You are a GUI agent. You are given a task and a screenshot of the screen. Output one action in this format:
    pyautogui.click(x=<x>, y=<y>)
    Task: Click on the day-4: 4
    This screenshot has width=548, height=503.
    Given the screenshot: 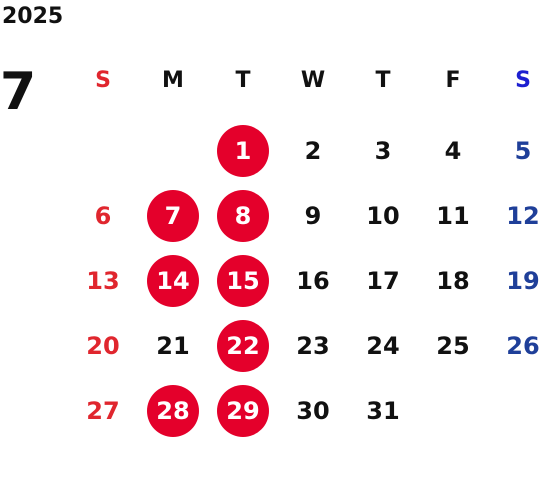 What is the action you would take?
    pyautogui.click(x=453, y=150)
    